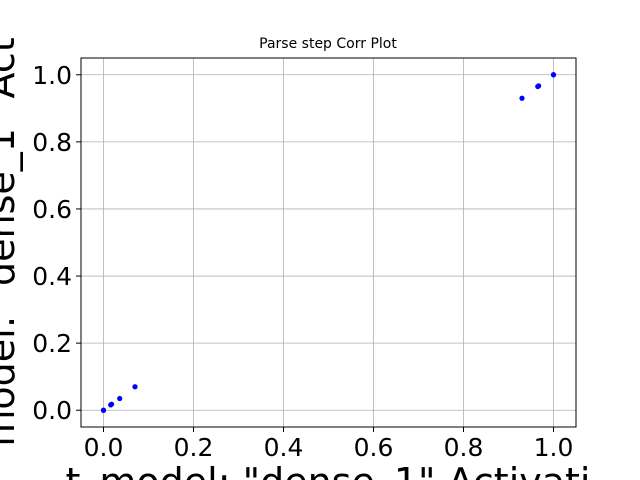 The height and width of the screenshot is (480, 640). Describe the element at coordinates (284, 447) in the screenshot. I see `x-tick-label: 0.4` at that location.